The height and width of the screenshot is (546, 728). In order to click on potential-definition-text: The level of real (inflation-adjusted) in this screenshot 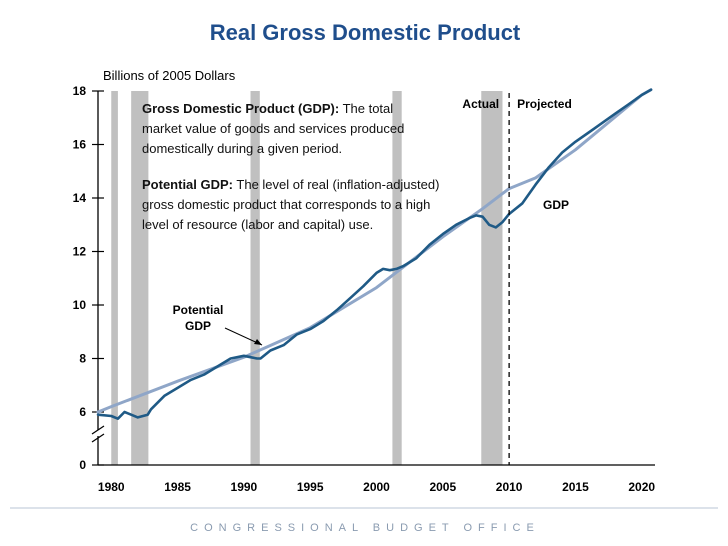, I will do `click(336, 184)`.